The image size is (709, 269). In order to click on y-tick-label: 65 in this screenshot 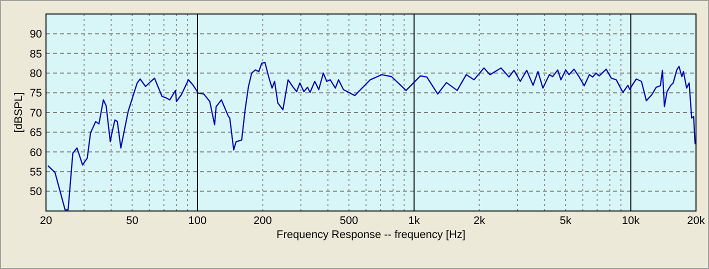, I will do `click(36, 133)`.